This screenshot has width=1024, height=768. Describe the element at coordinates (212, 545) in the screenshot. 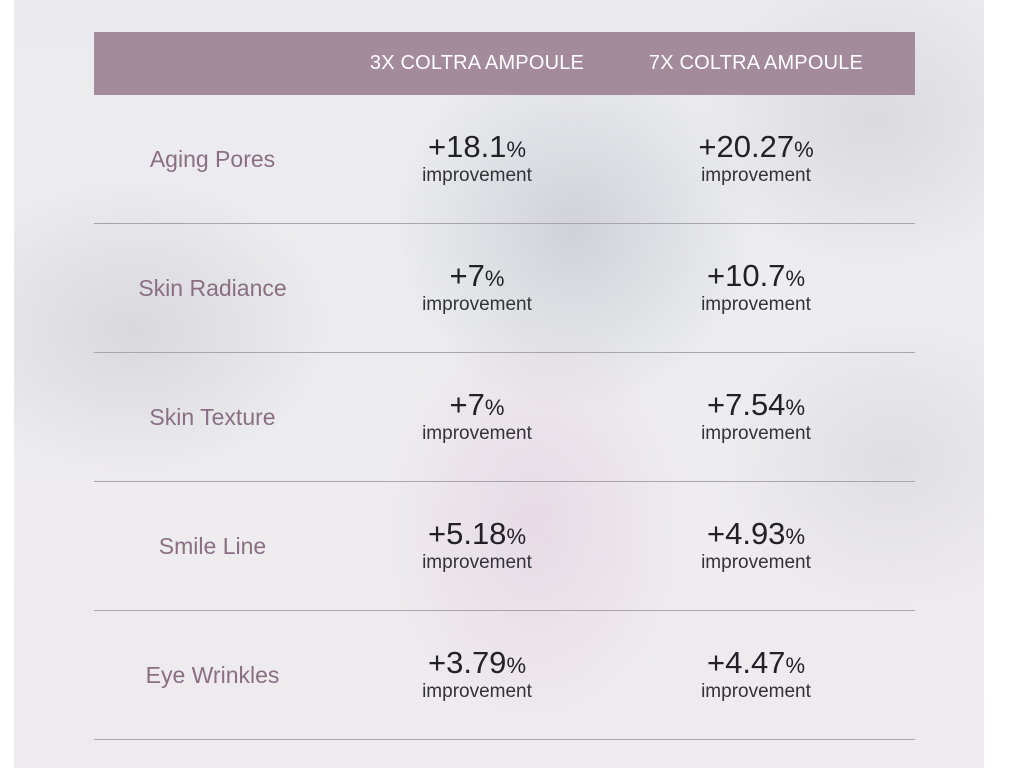

I see `row-label: Smile Line` at that location.